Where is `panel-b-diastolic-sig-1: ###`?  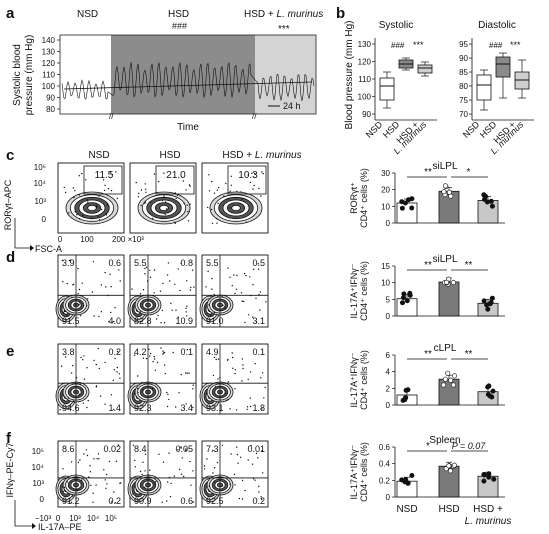 panel-b-diastolic-sig-1: ### is located at coordinates (496, 45).